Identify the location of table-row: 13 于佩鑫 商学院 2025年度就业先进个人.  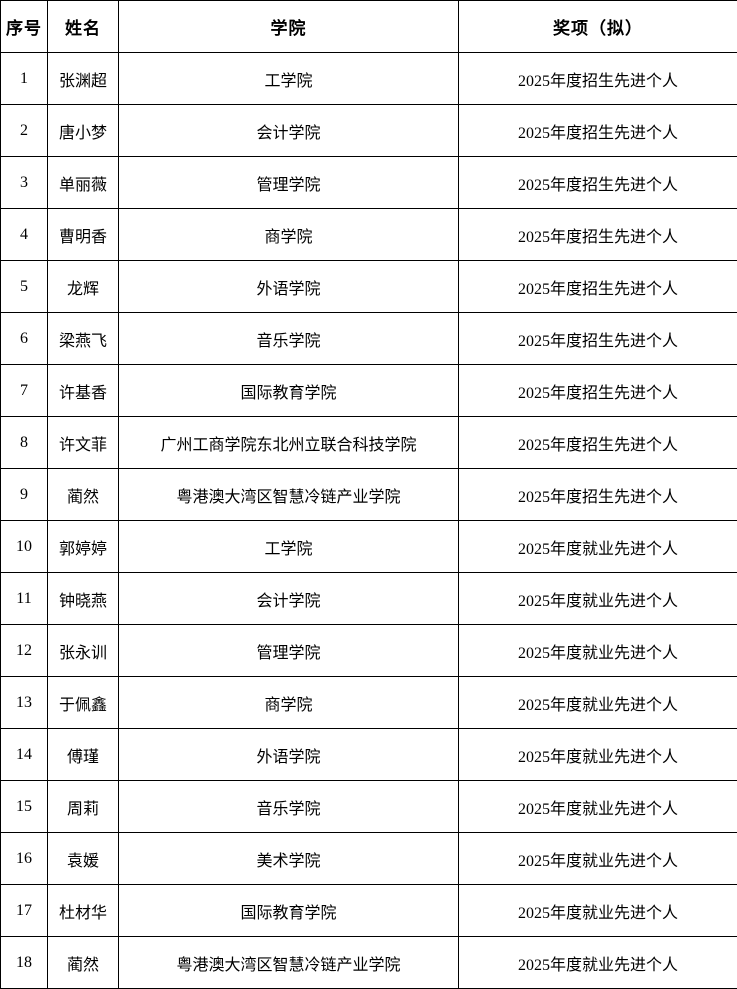
(368, 702).